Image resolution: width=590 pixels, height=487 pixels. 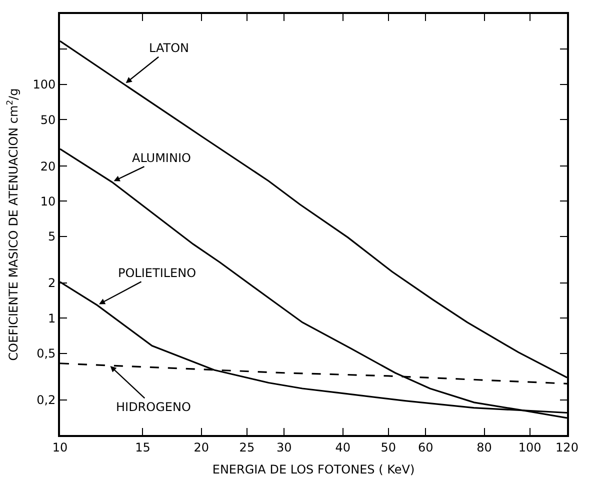 I want to click on y-tick-label: 10, so click(x=48, y=201).